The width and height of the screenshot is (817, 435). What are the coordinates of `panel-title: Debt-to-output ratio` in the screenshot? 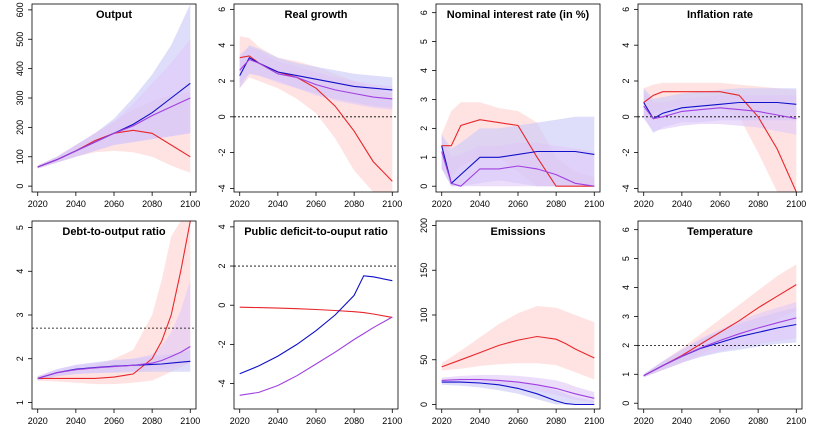 It's located at (114, 232).